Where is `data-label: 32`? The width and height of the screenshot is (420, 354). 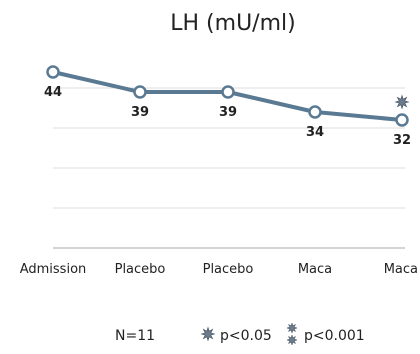 data-label: 32 is located at coordinates (402, 140).